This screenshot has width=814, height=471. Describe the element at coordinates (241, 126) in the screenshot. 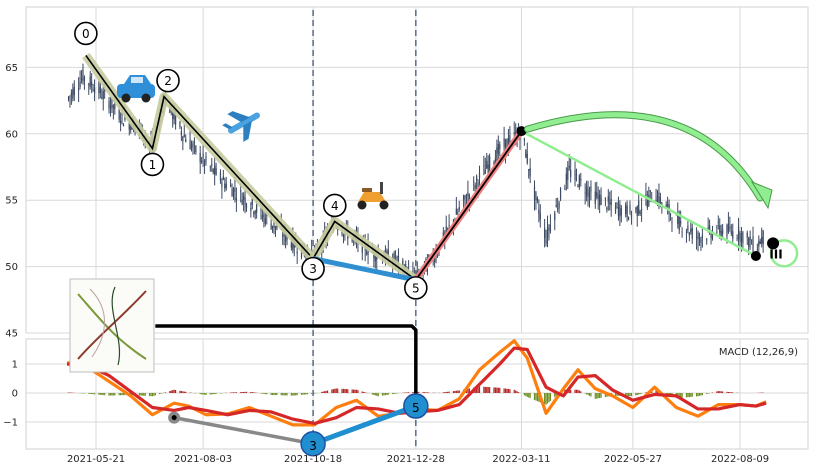

I see `airplane-icon` at that location.